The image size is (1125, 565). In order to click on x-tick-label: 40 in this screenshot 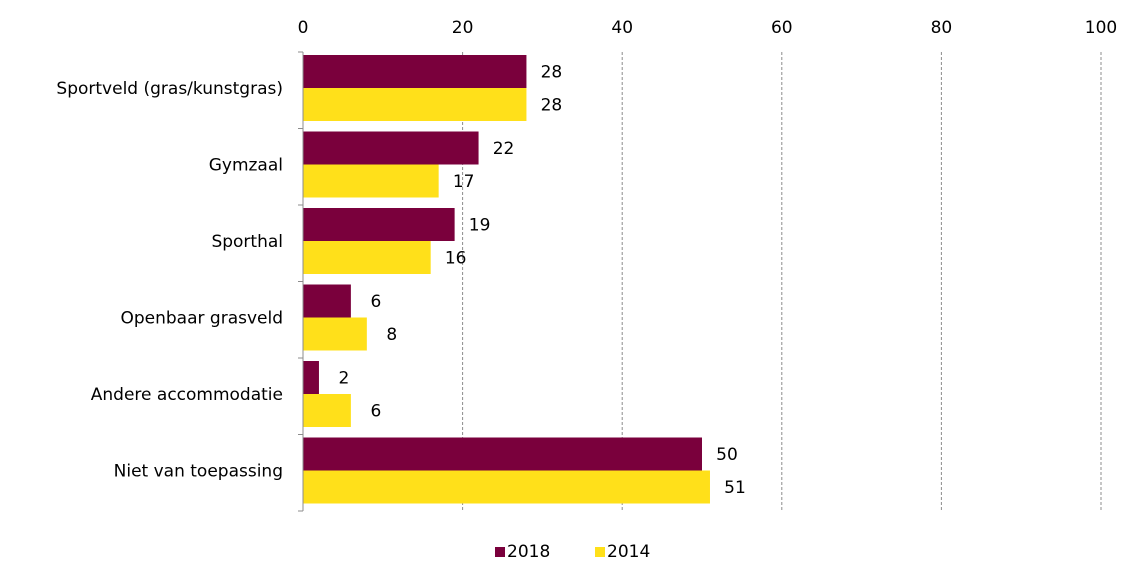, I will do `click(622, 28)`.